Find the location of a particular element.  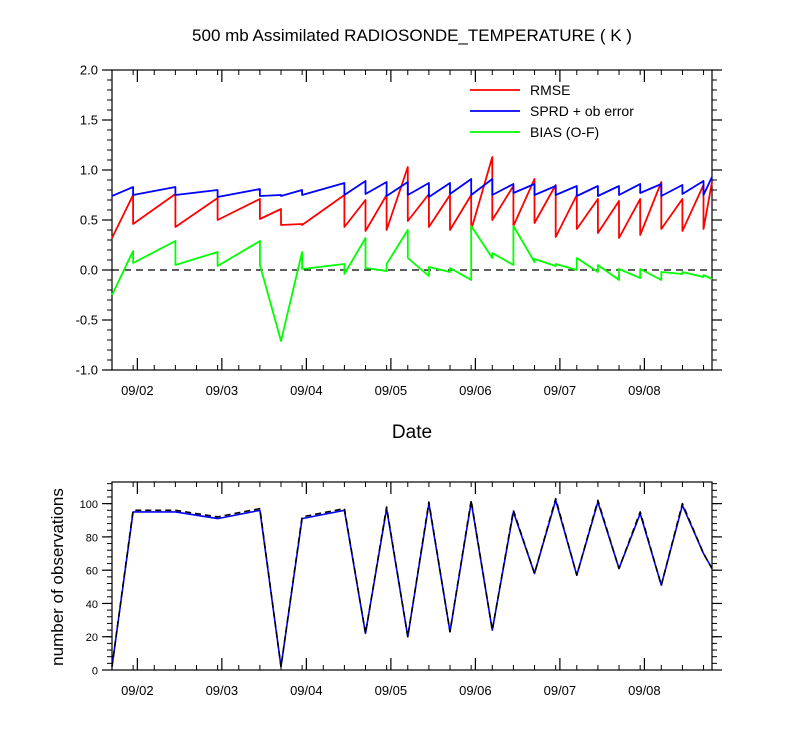

y-tick-label: 60 is located at coordinates (92, 572).